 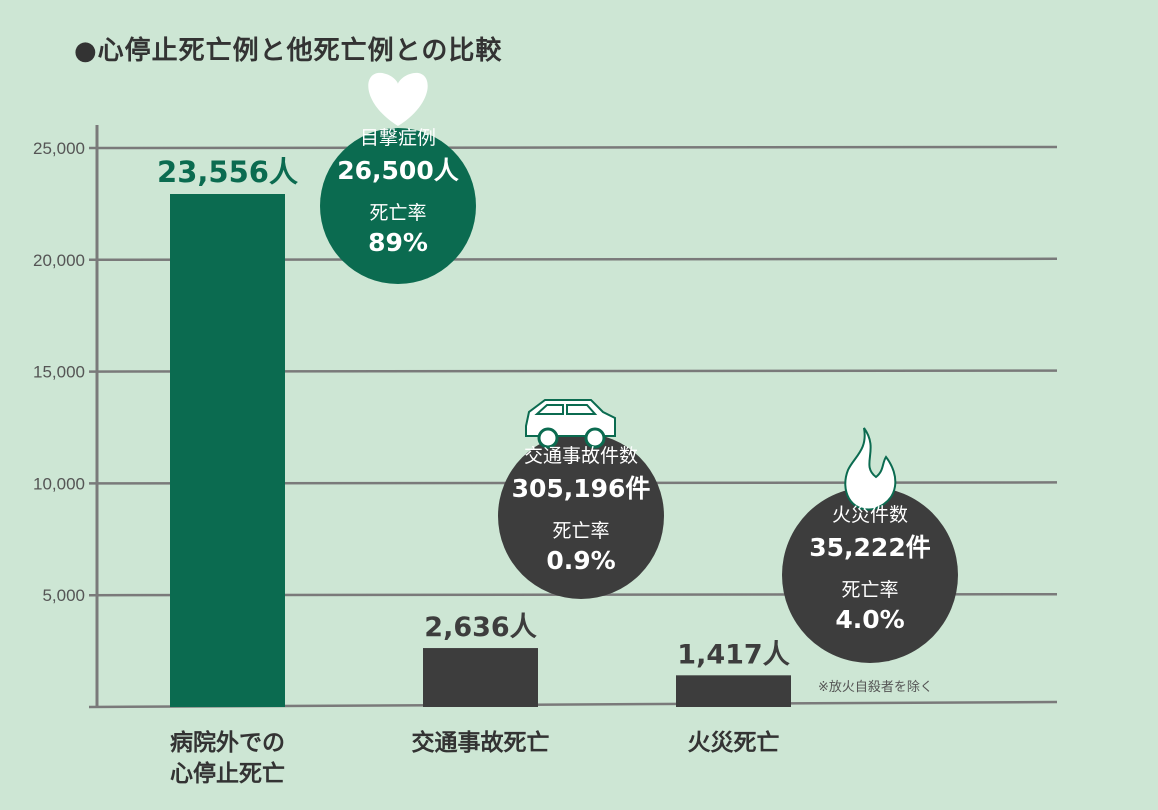 I want to click on annotation-text: 26,500人, so click(x=397, y=170).